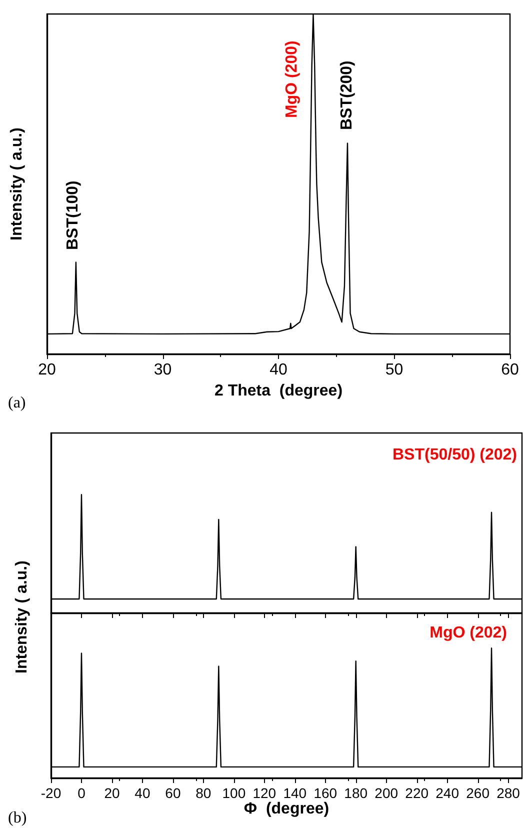 The image size is (524, 828). Describe the element at coordinates (73, 215) in the screenshot. I see `annotation: BST(100)` at that location.